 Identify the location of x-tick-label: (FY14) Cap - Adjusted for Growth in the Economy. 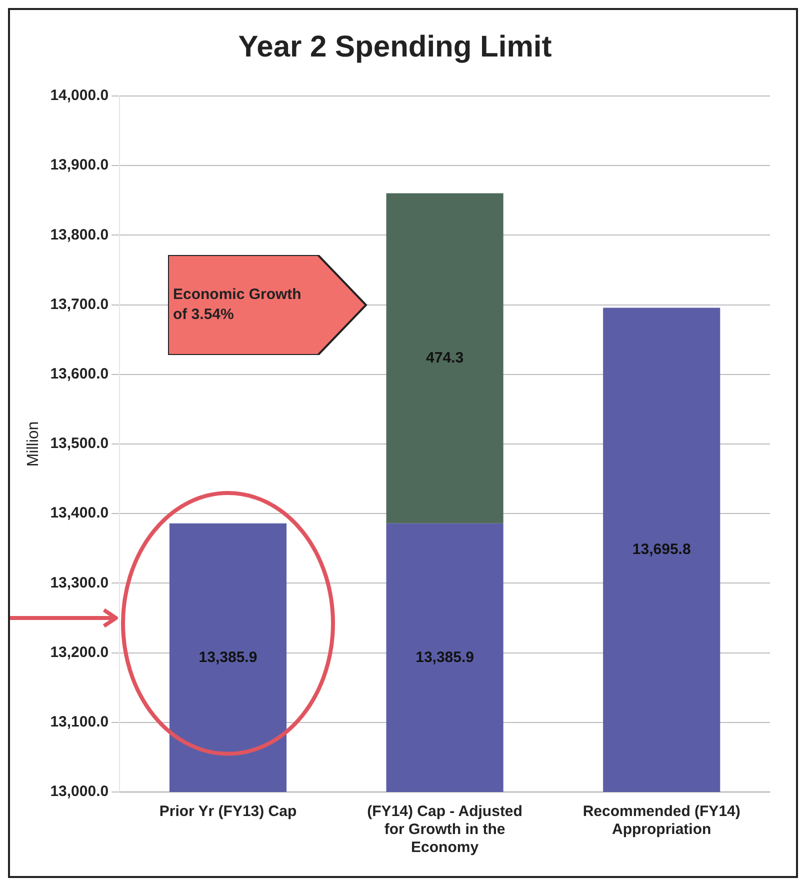
(444, 829).